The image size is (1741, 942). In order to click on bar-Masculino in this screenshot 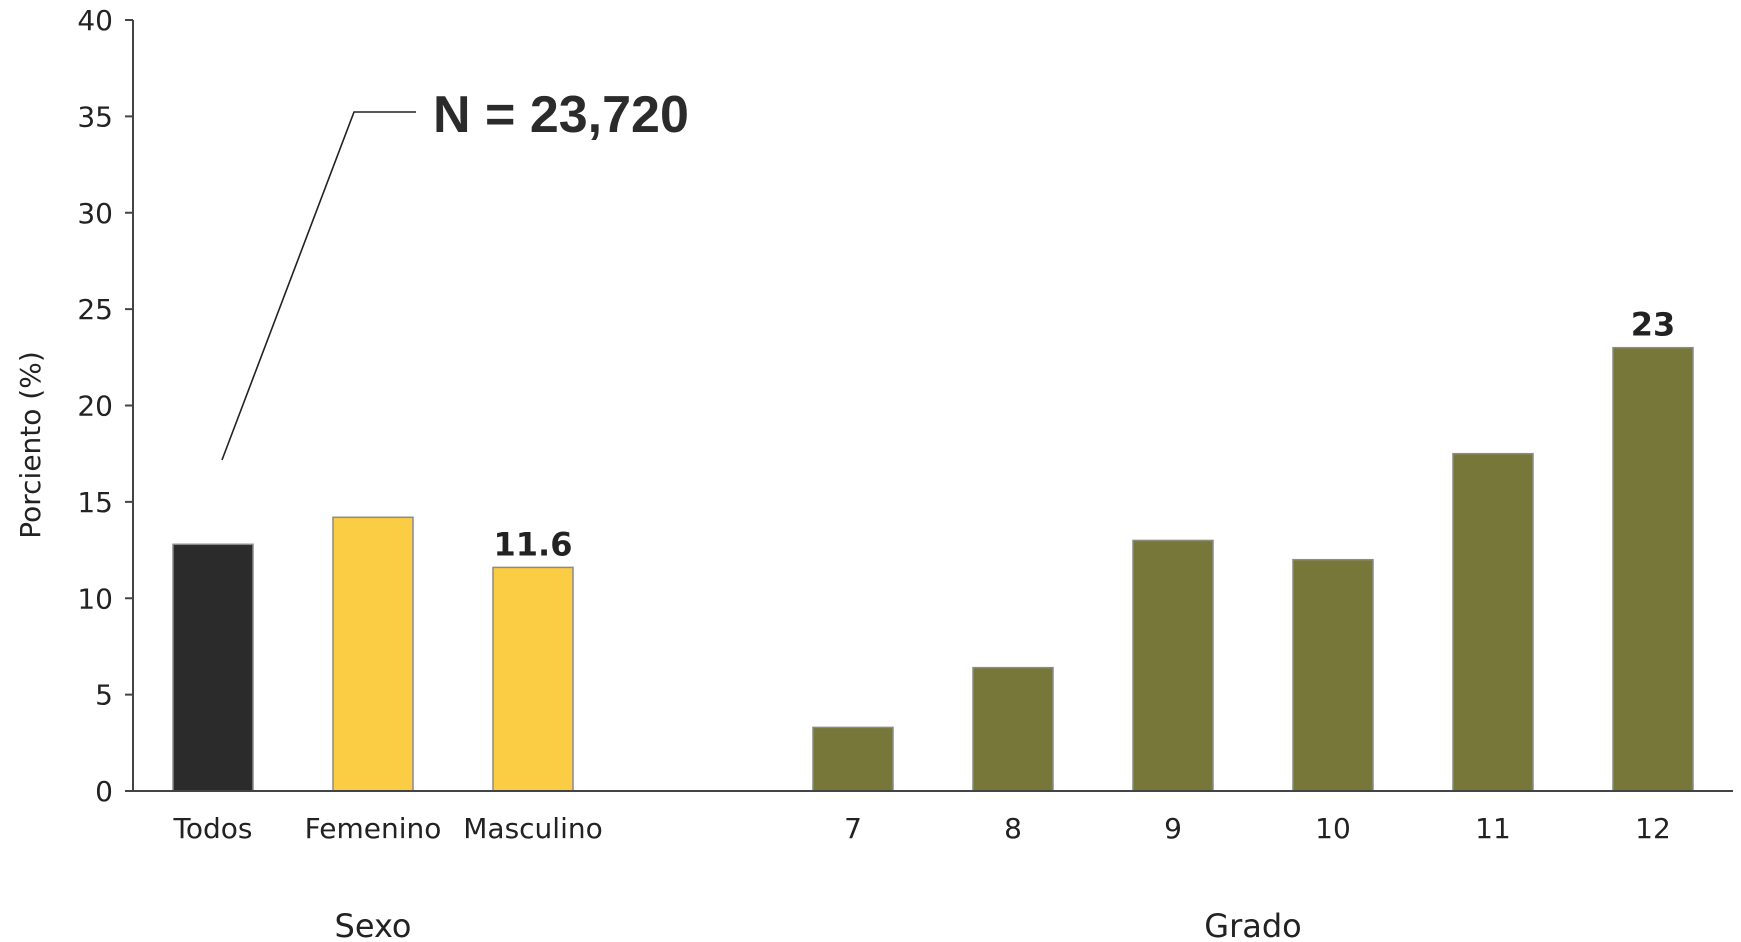, I will do `click(533, 679)`.